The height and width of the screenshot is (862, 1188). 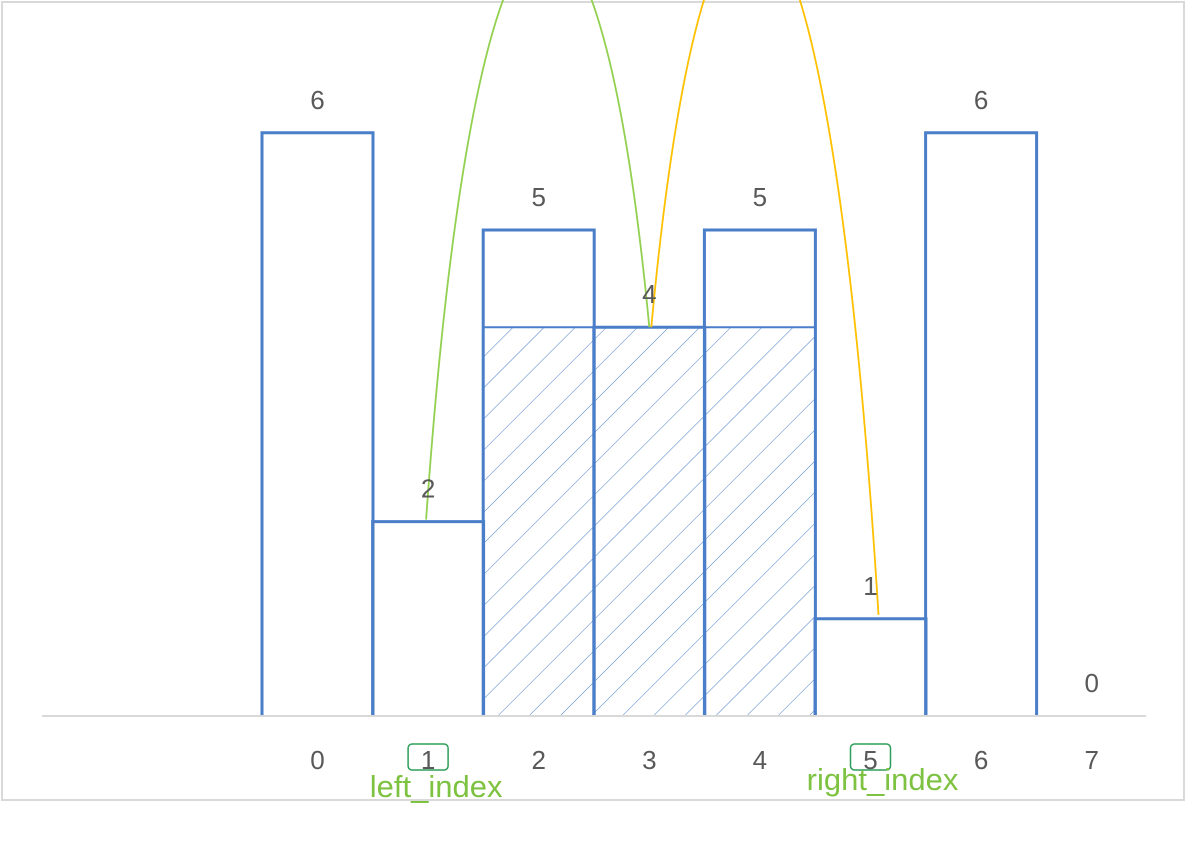 I want to click on tick-label-4: 4, so click(x=760, y=760).